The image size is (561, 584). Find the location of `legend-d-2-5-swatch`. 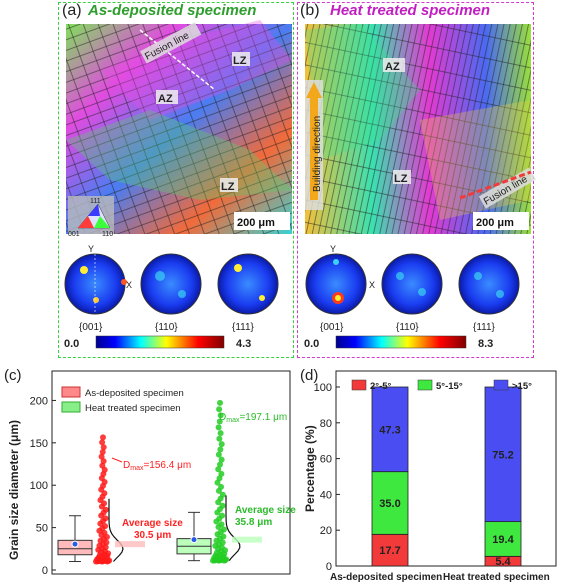

legend-d-2-5-swatch is located at coordinates (359, 385).